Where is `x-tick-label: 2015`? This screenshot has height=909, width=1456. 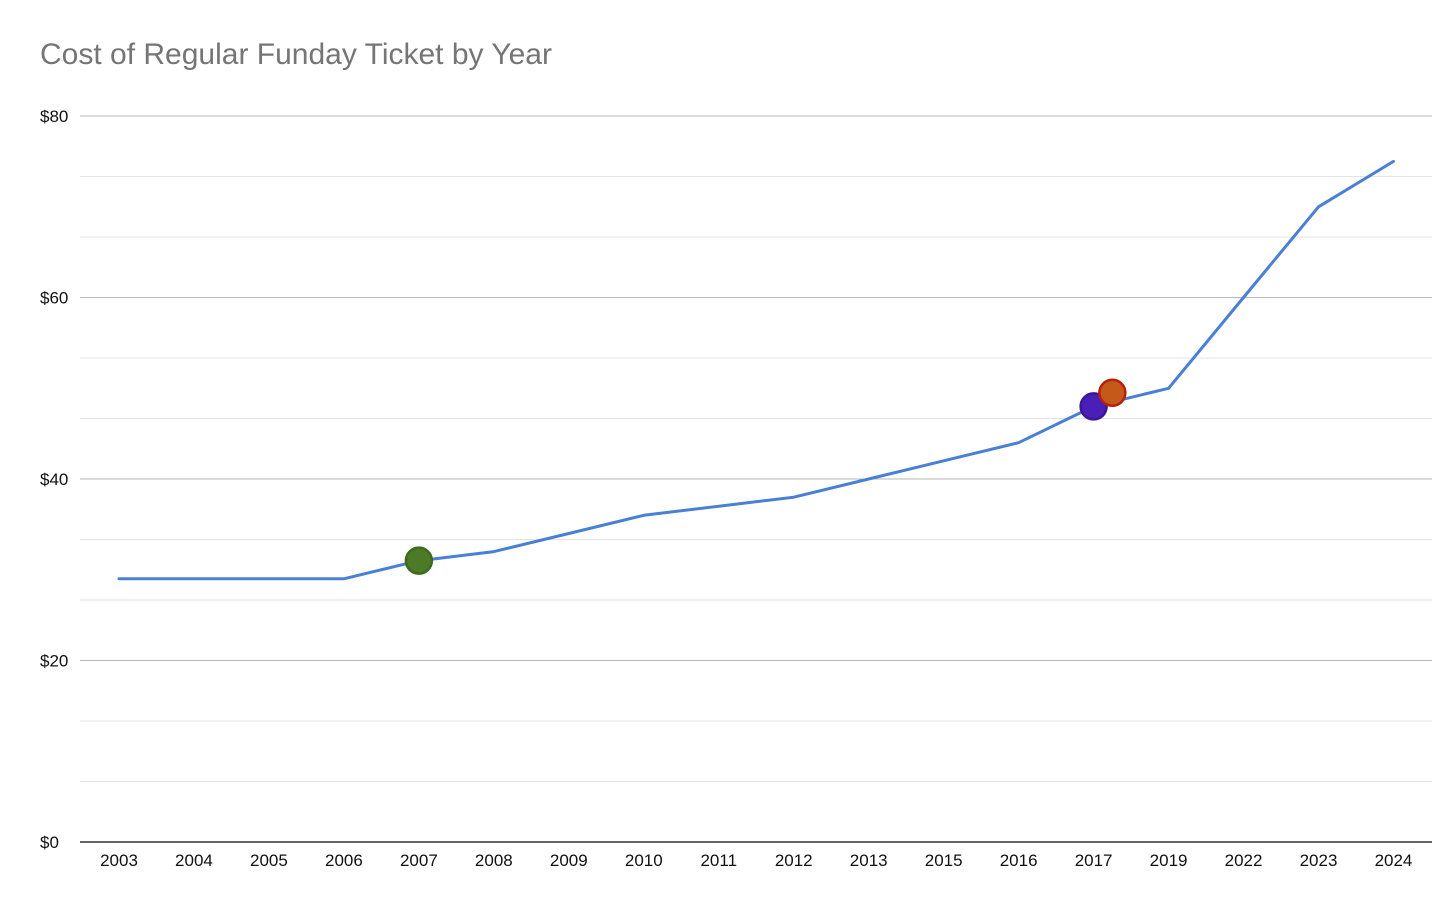
x-tick-label: 2015 is located at coordinates (944, 860).